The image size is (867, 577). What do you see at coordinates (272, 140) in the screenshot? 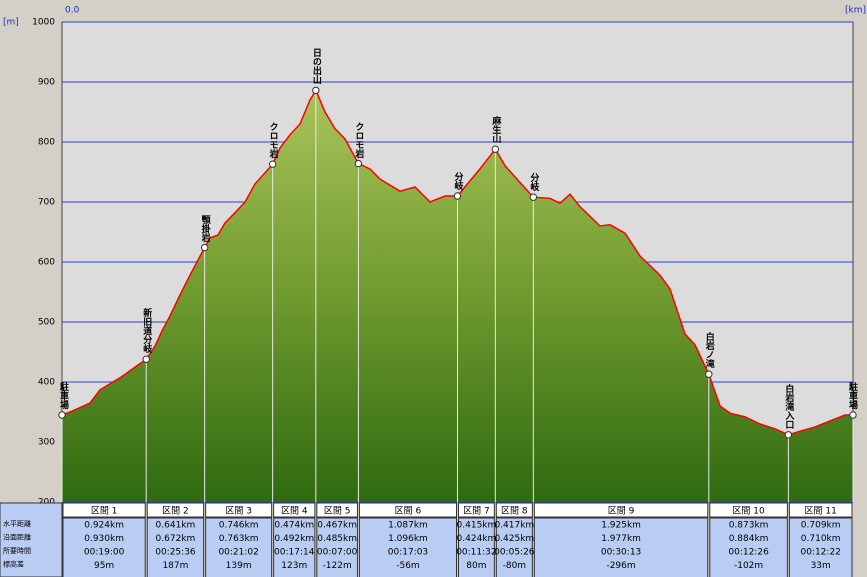
I see `waypoint-label: クロモ岩` at bounding box center [272, 140].